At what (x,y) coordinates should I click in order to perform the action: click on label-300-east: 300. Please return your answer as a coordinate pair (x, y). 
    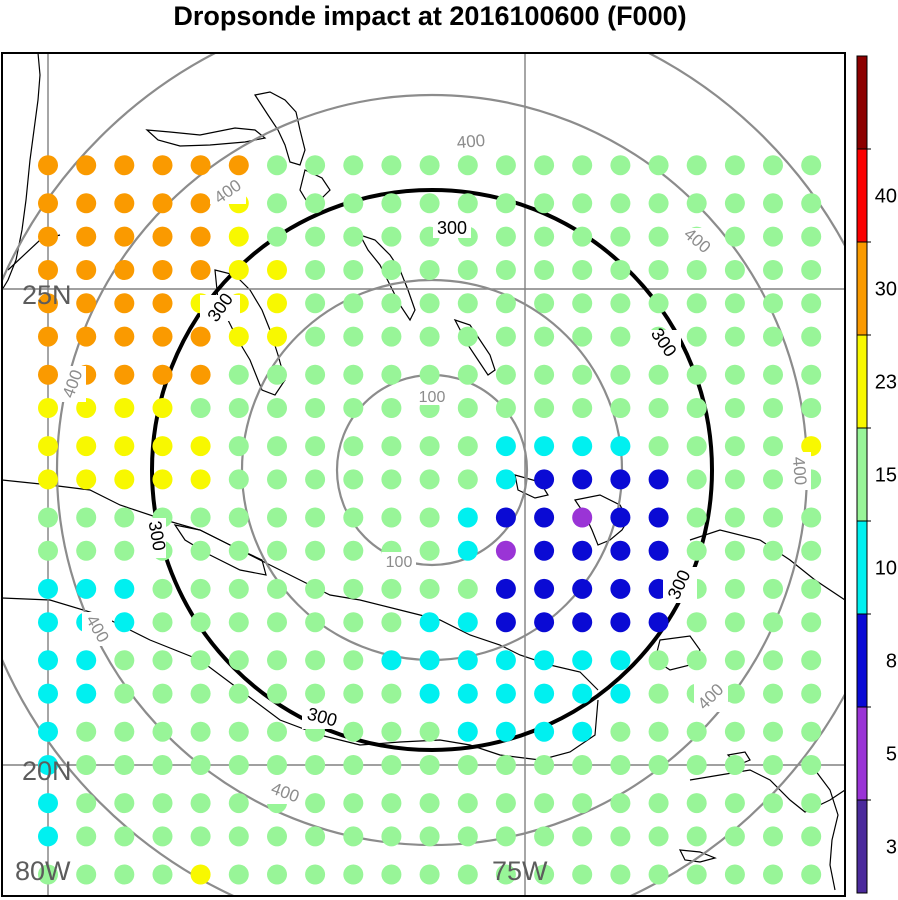
    Looking at the image, I should click on (680, 585).